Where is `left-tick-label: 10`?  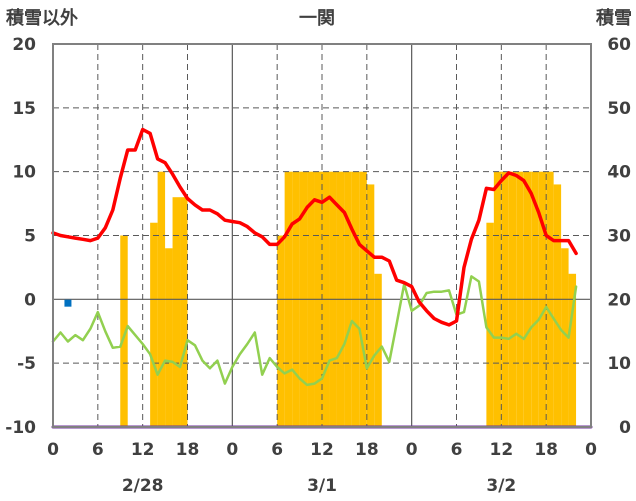
left-tick-label: 10 is located at coordinates (24, 173).